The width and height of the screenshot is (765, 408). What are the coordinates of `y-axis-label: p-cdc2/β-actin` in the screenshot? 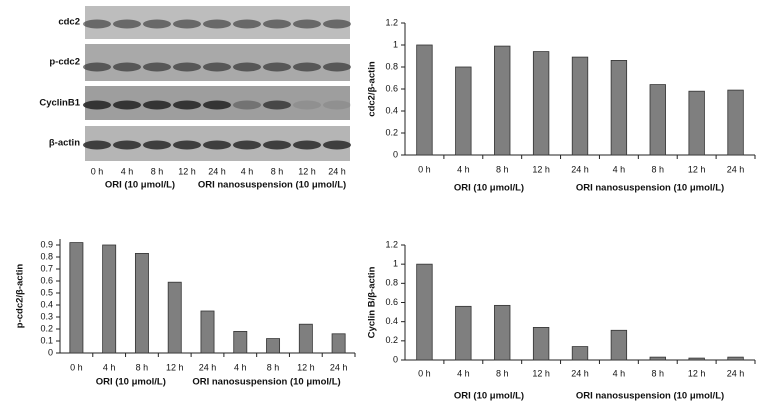 It's located at (20, 296).